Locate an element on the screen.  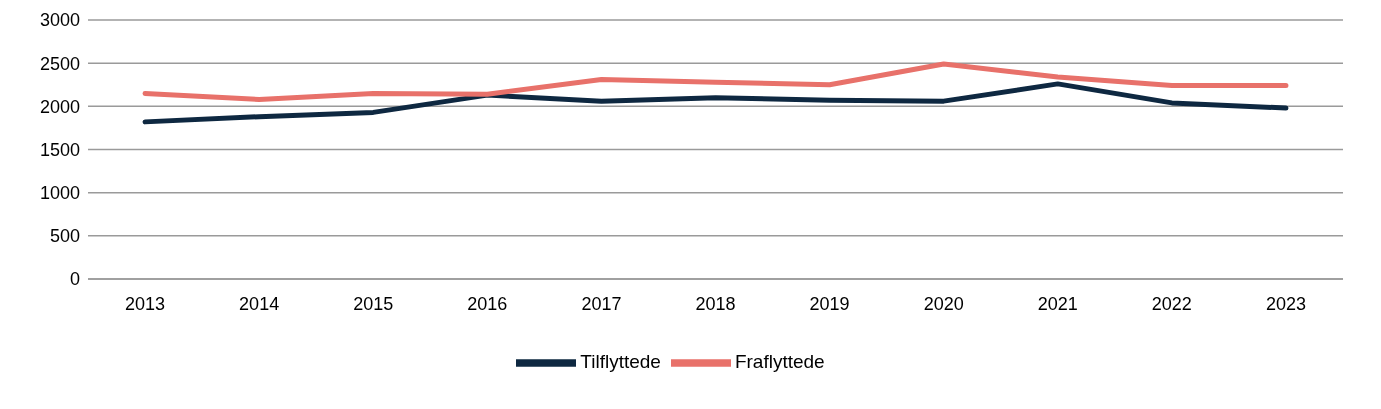
y-tick-label: 2000 is located at coordinates (59, 106).